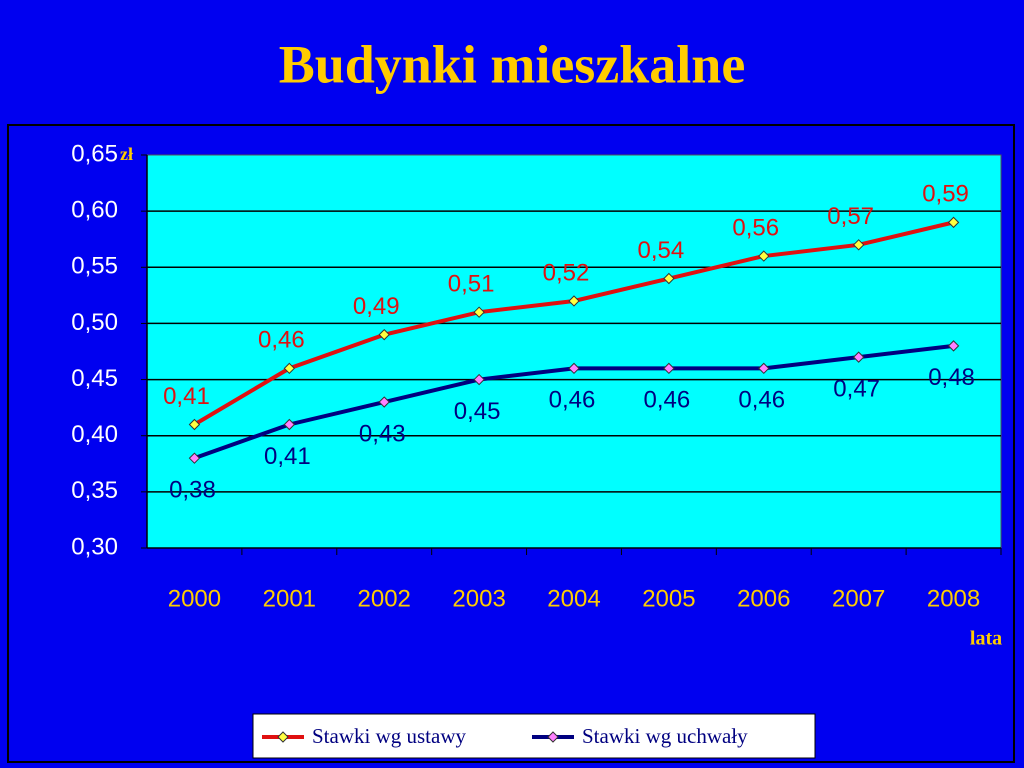 This screenshot has height=768, width=1024. Describe the element at coordinates (94, 434) in the screenshot. I see `y-tick-label: 0,40` at that location.